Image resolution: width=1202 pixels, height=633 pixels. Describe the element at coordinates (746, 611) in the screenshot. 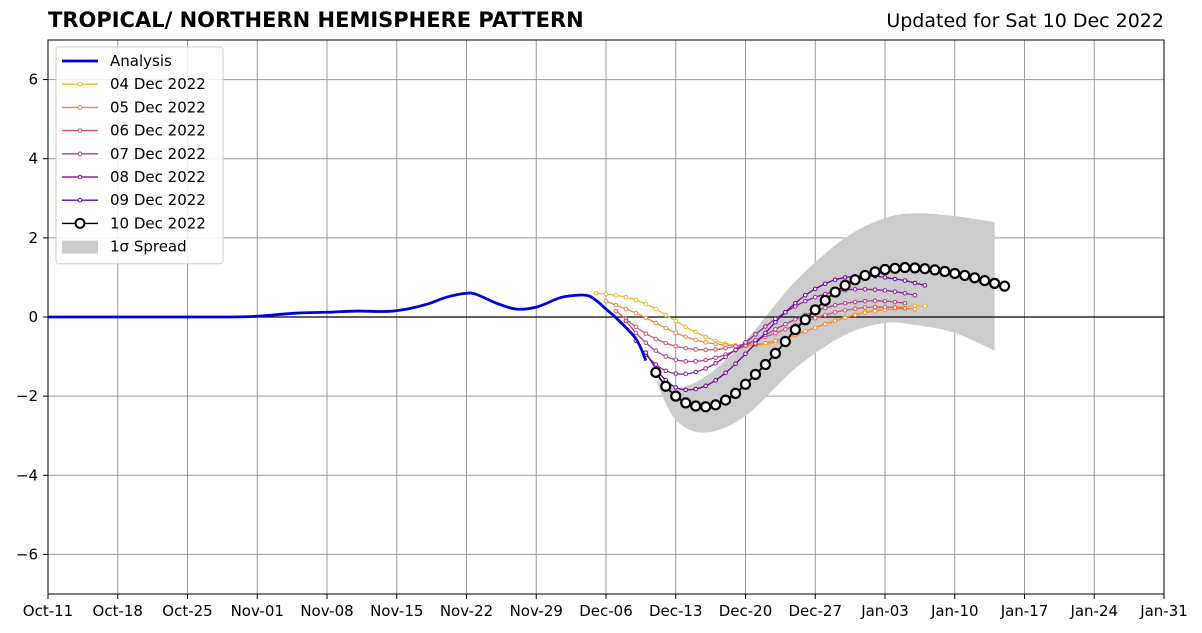

I see `x-tick-label: Dec-20` at that location.